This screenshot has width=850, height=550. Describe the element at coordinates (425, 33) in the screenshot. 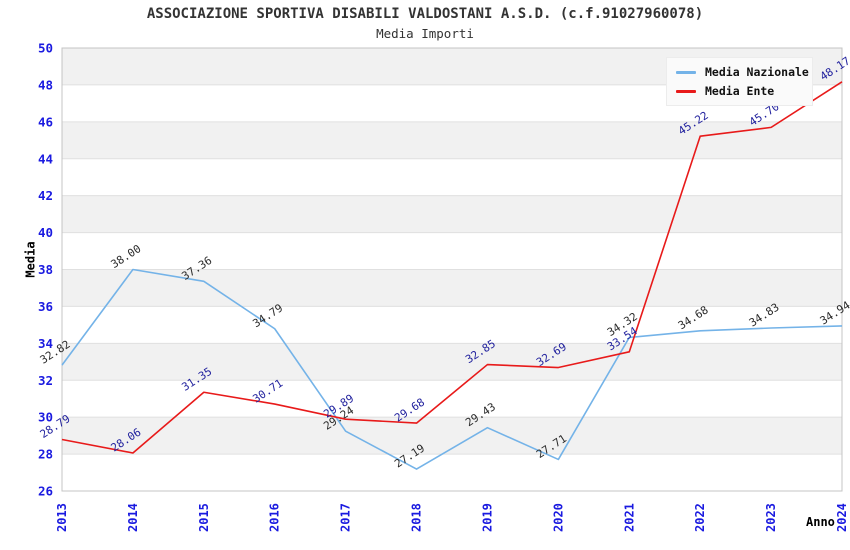

I see `chart-subtitle: Media Importi` at that location.